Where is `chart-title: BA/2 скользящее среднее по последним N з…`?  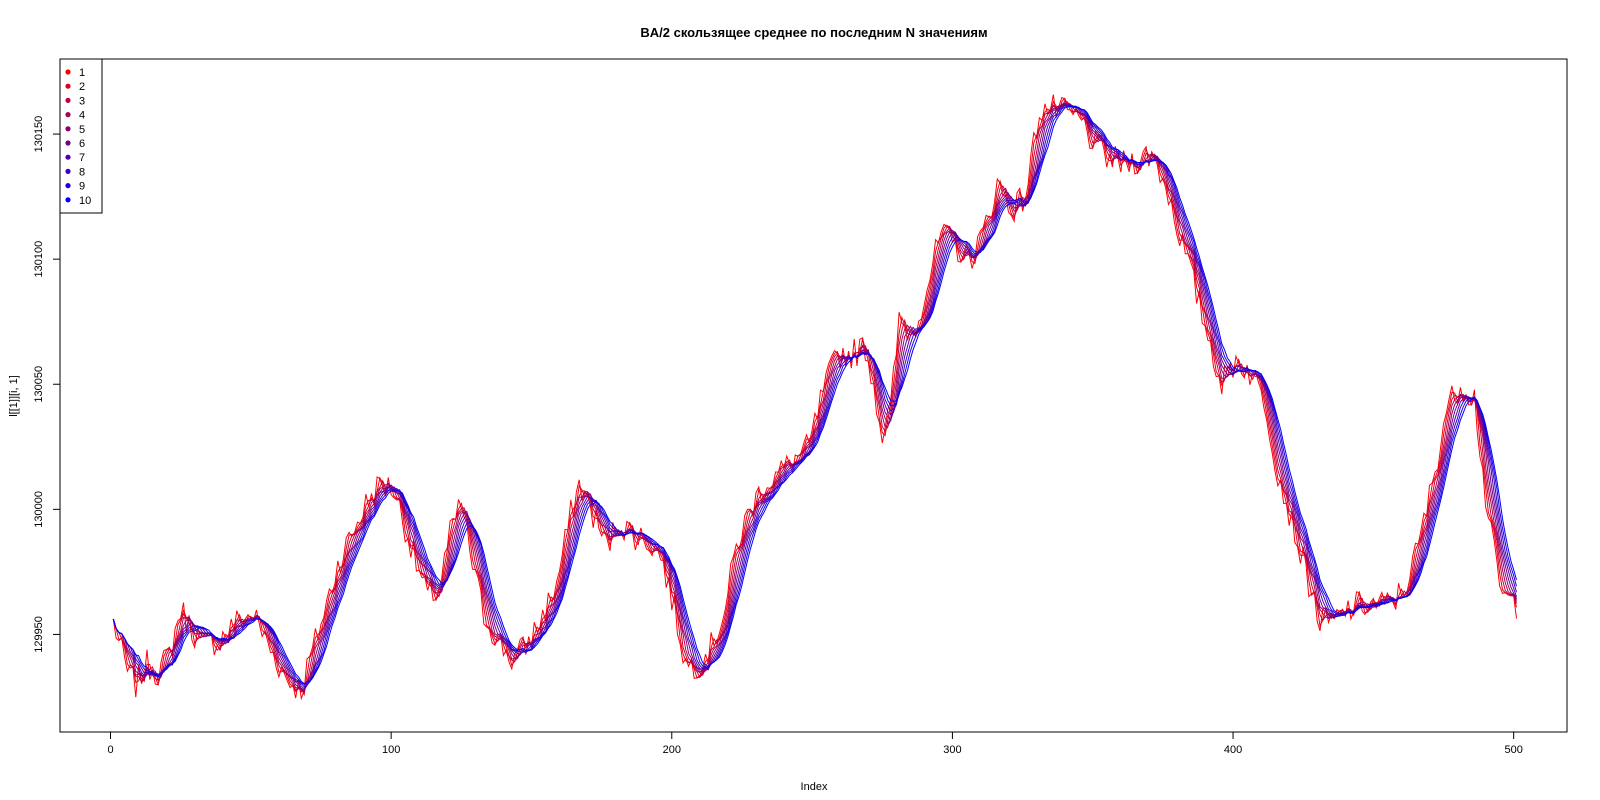
chart-title: BA/2 скользящее среднее по последним N з… is located at coordinates (813, 32).